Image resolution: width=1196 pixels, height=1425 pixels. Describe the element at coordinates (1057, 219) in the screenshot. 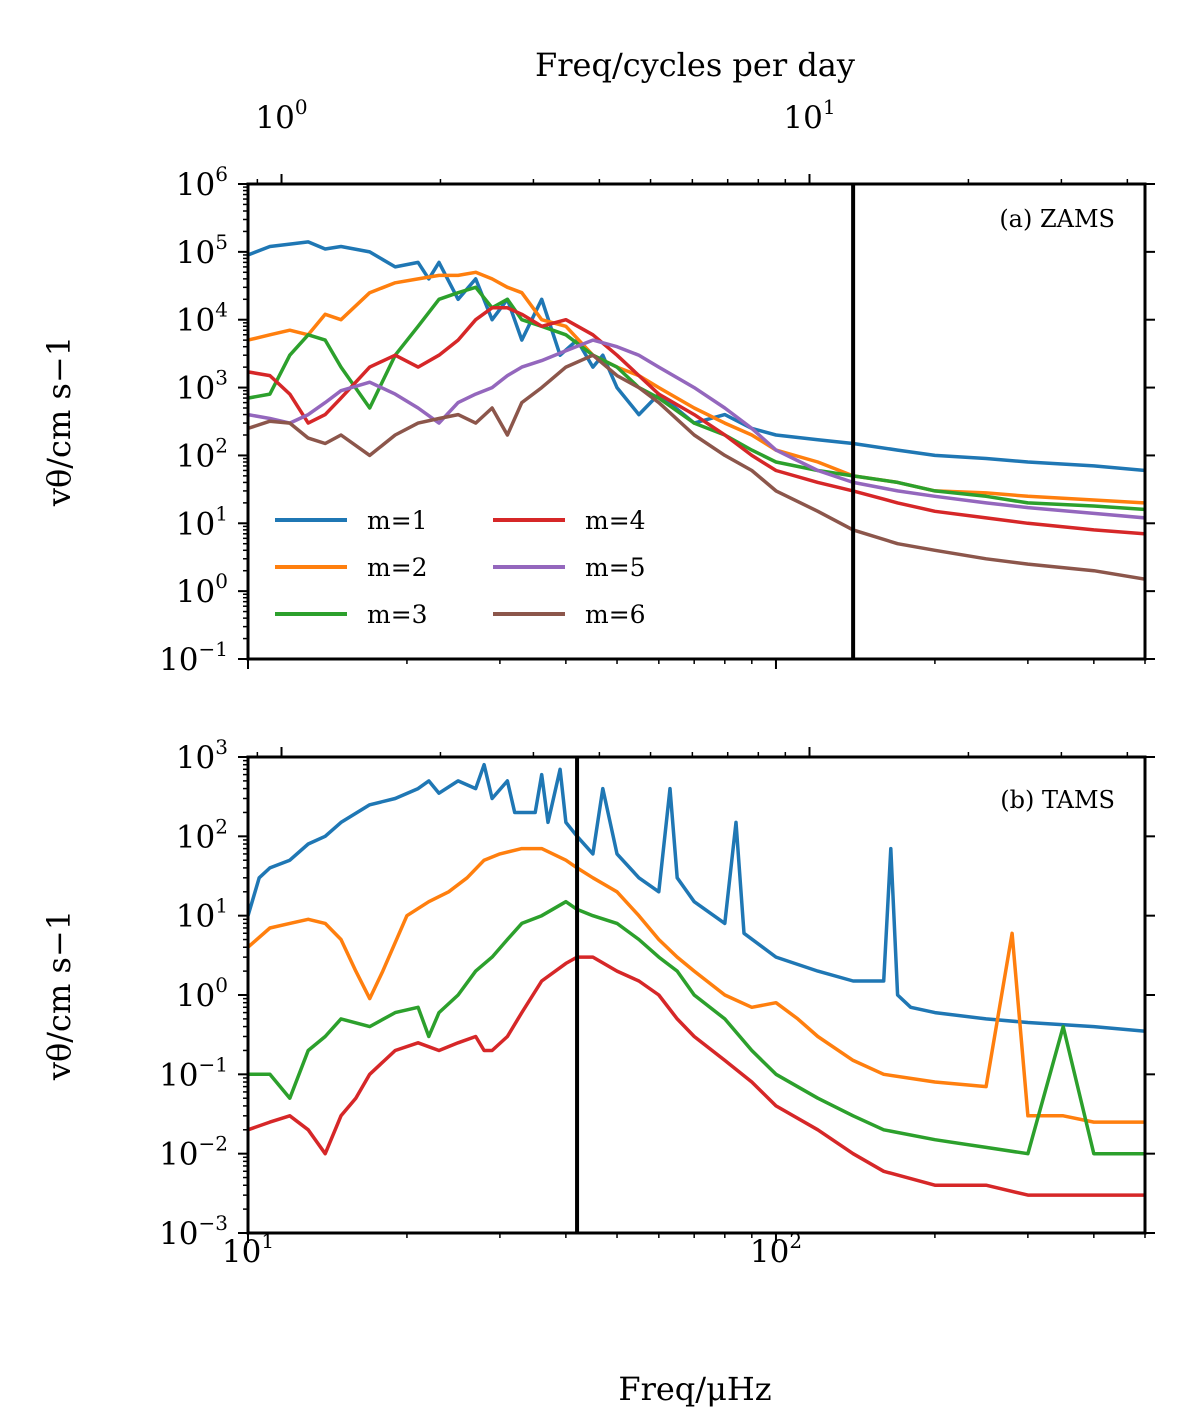

I see `panel-zams-label: (a) ZAMS` at that location.